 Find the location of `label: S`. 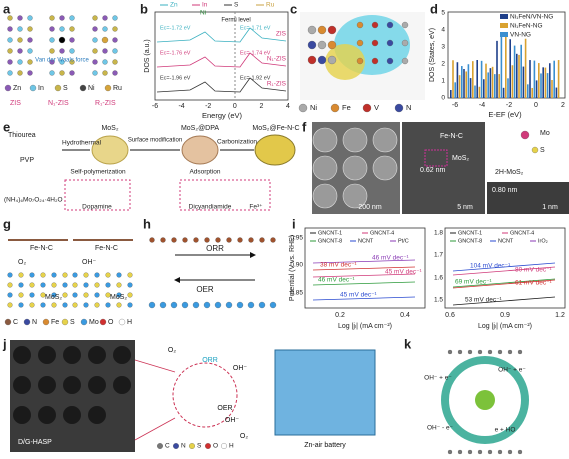

label: S is located at coordinates (199, 446).